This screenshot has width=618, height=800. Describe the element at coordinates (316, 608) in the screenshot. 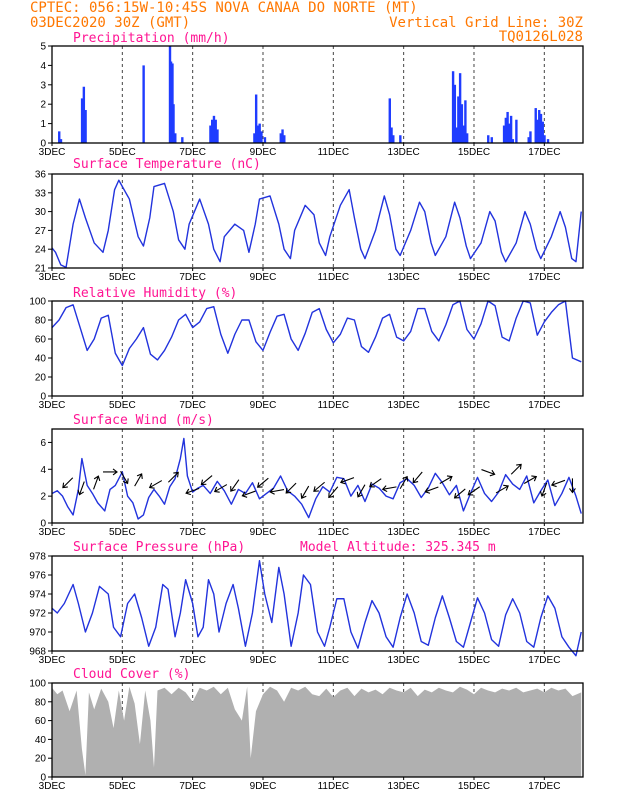

I see `pressure-series-line` at that location.